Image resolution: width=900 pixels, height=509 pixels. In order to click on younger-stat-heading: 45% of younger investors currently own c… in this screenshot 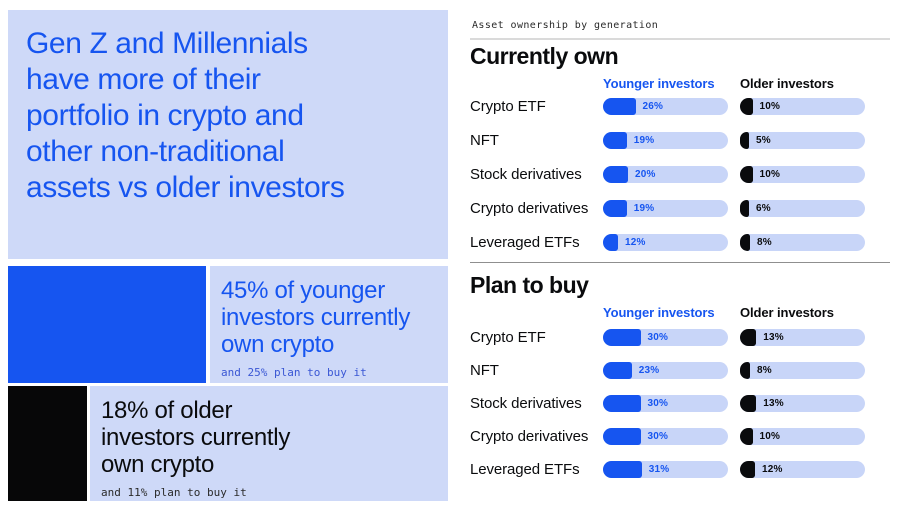, I will do `click(316, 317)`.